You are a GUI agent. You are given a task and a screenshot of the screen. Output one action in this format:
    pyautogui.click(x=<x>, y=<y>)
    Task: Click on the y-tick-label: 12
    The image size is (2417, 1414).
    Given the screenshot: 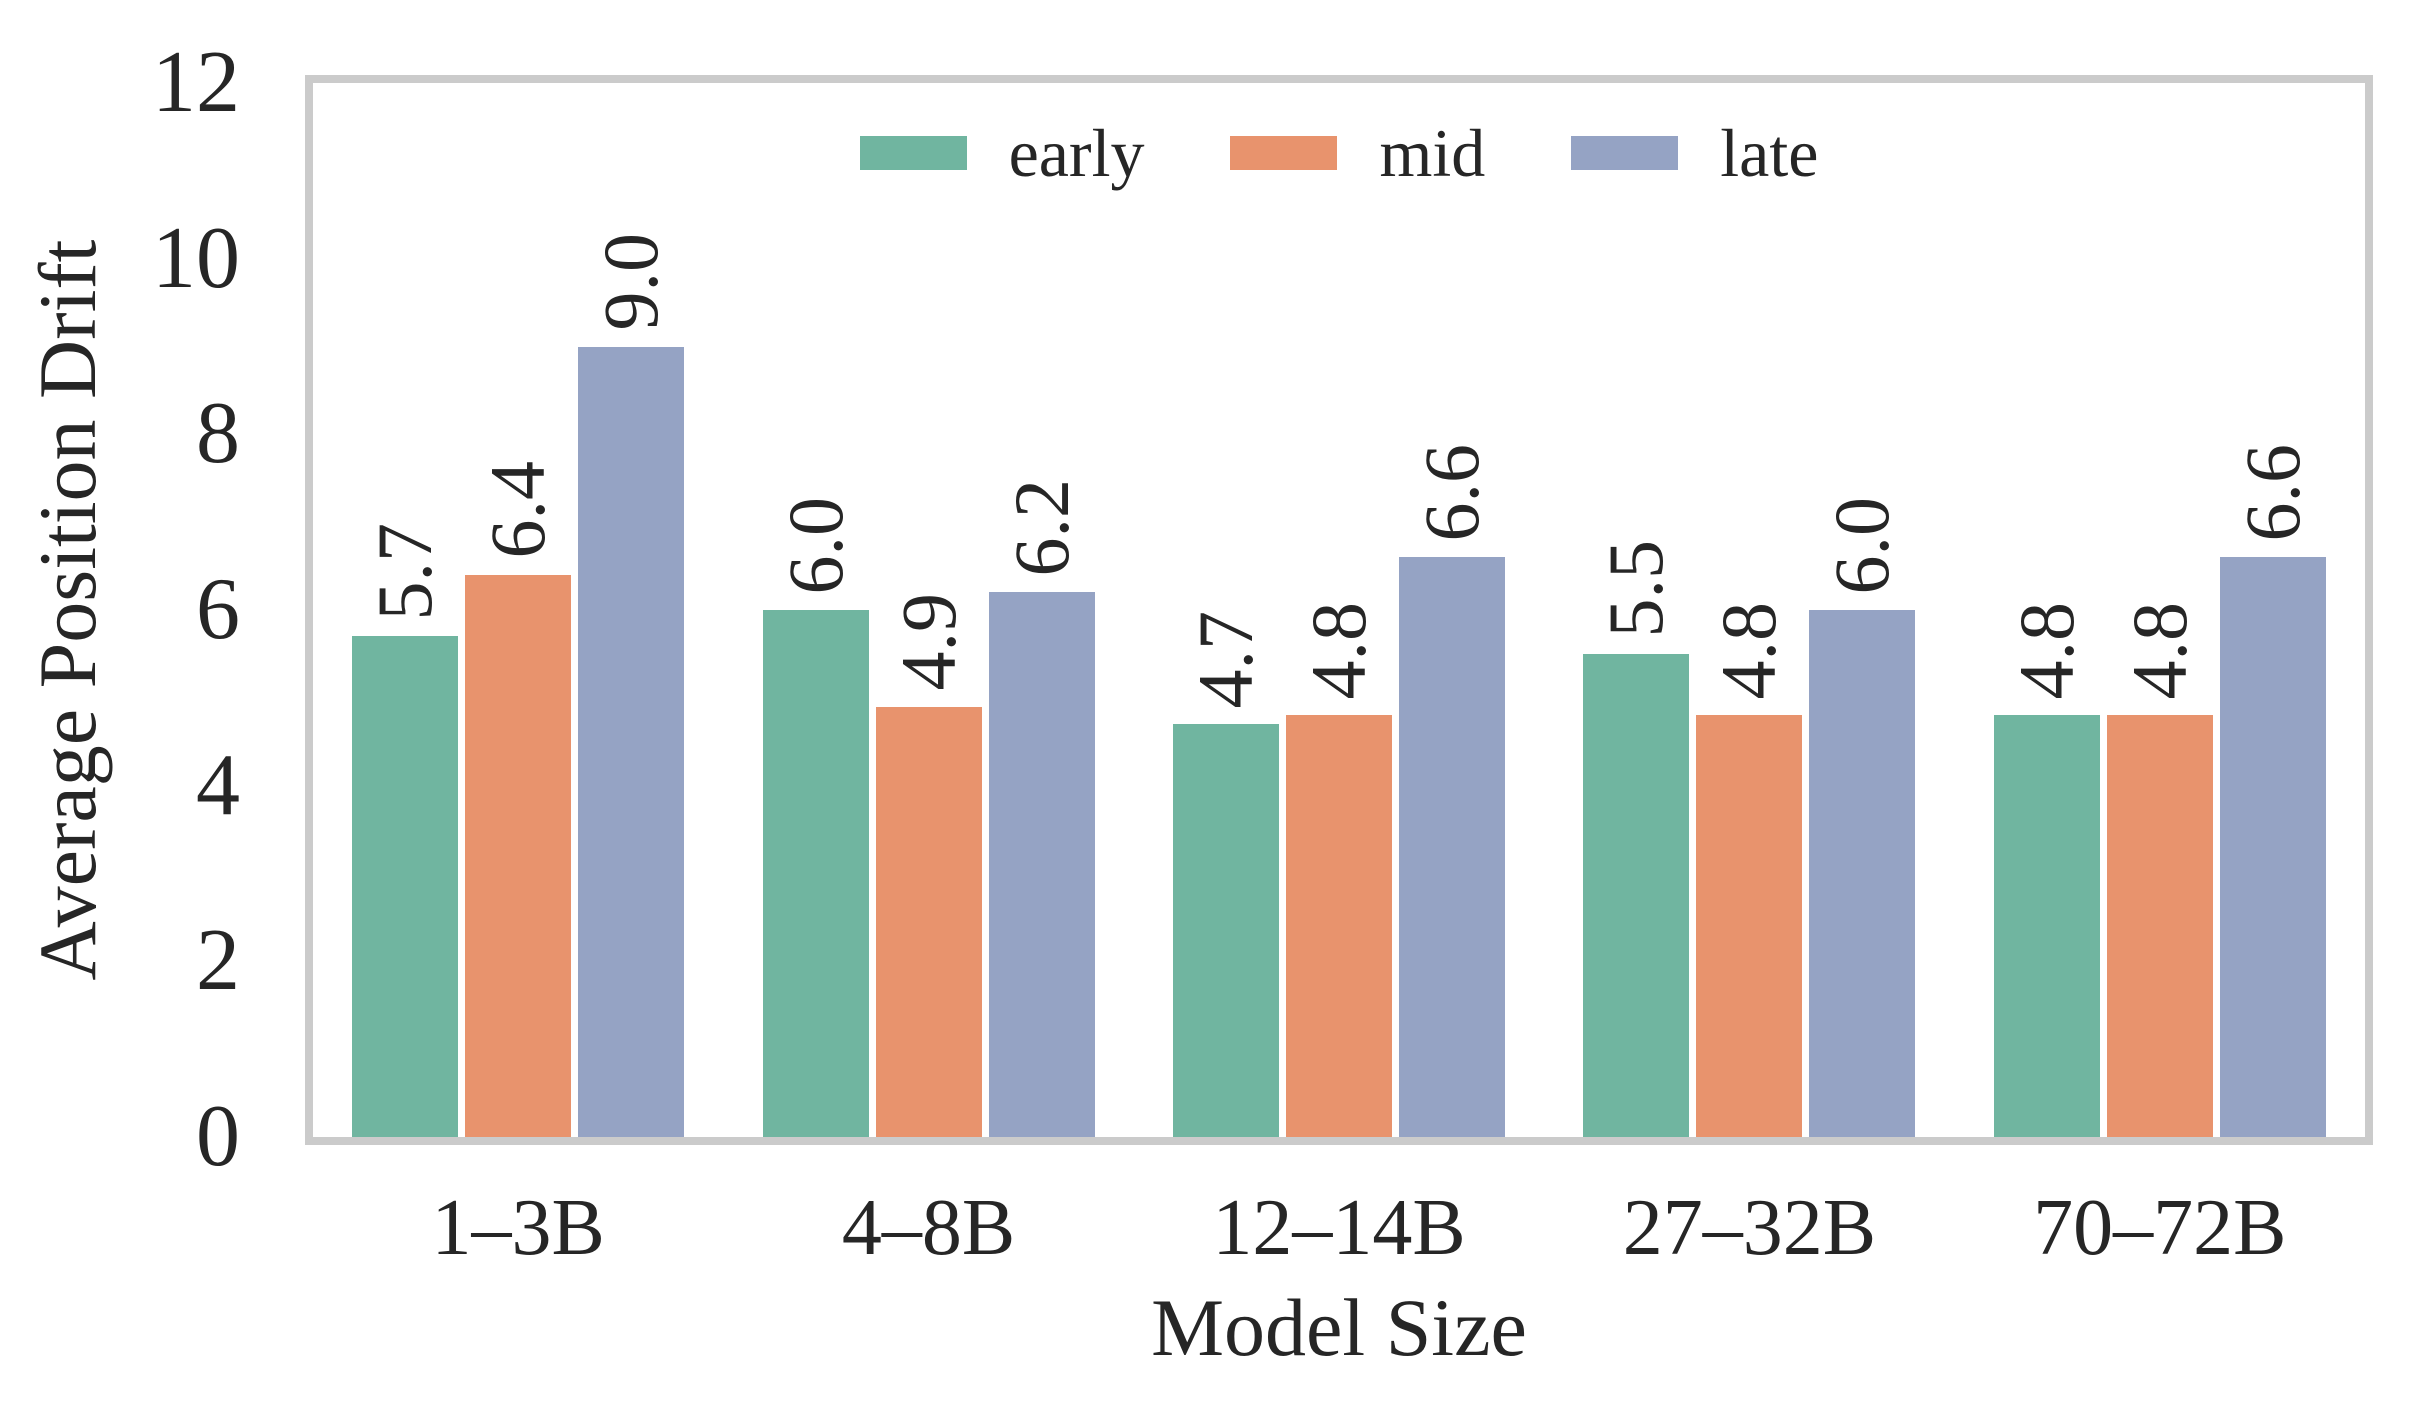 What is the action you would take?
    pyautogui.click(x=196, y=82)
    